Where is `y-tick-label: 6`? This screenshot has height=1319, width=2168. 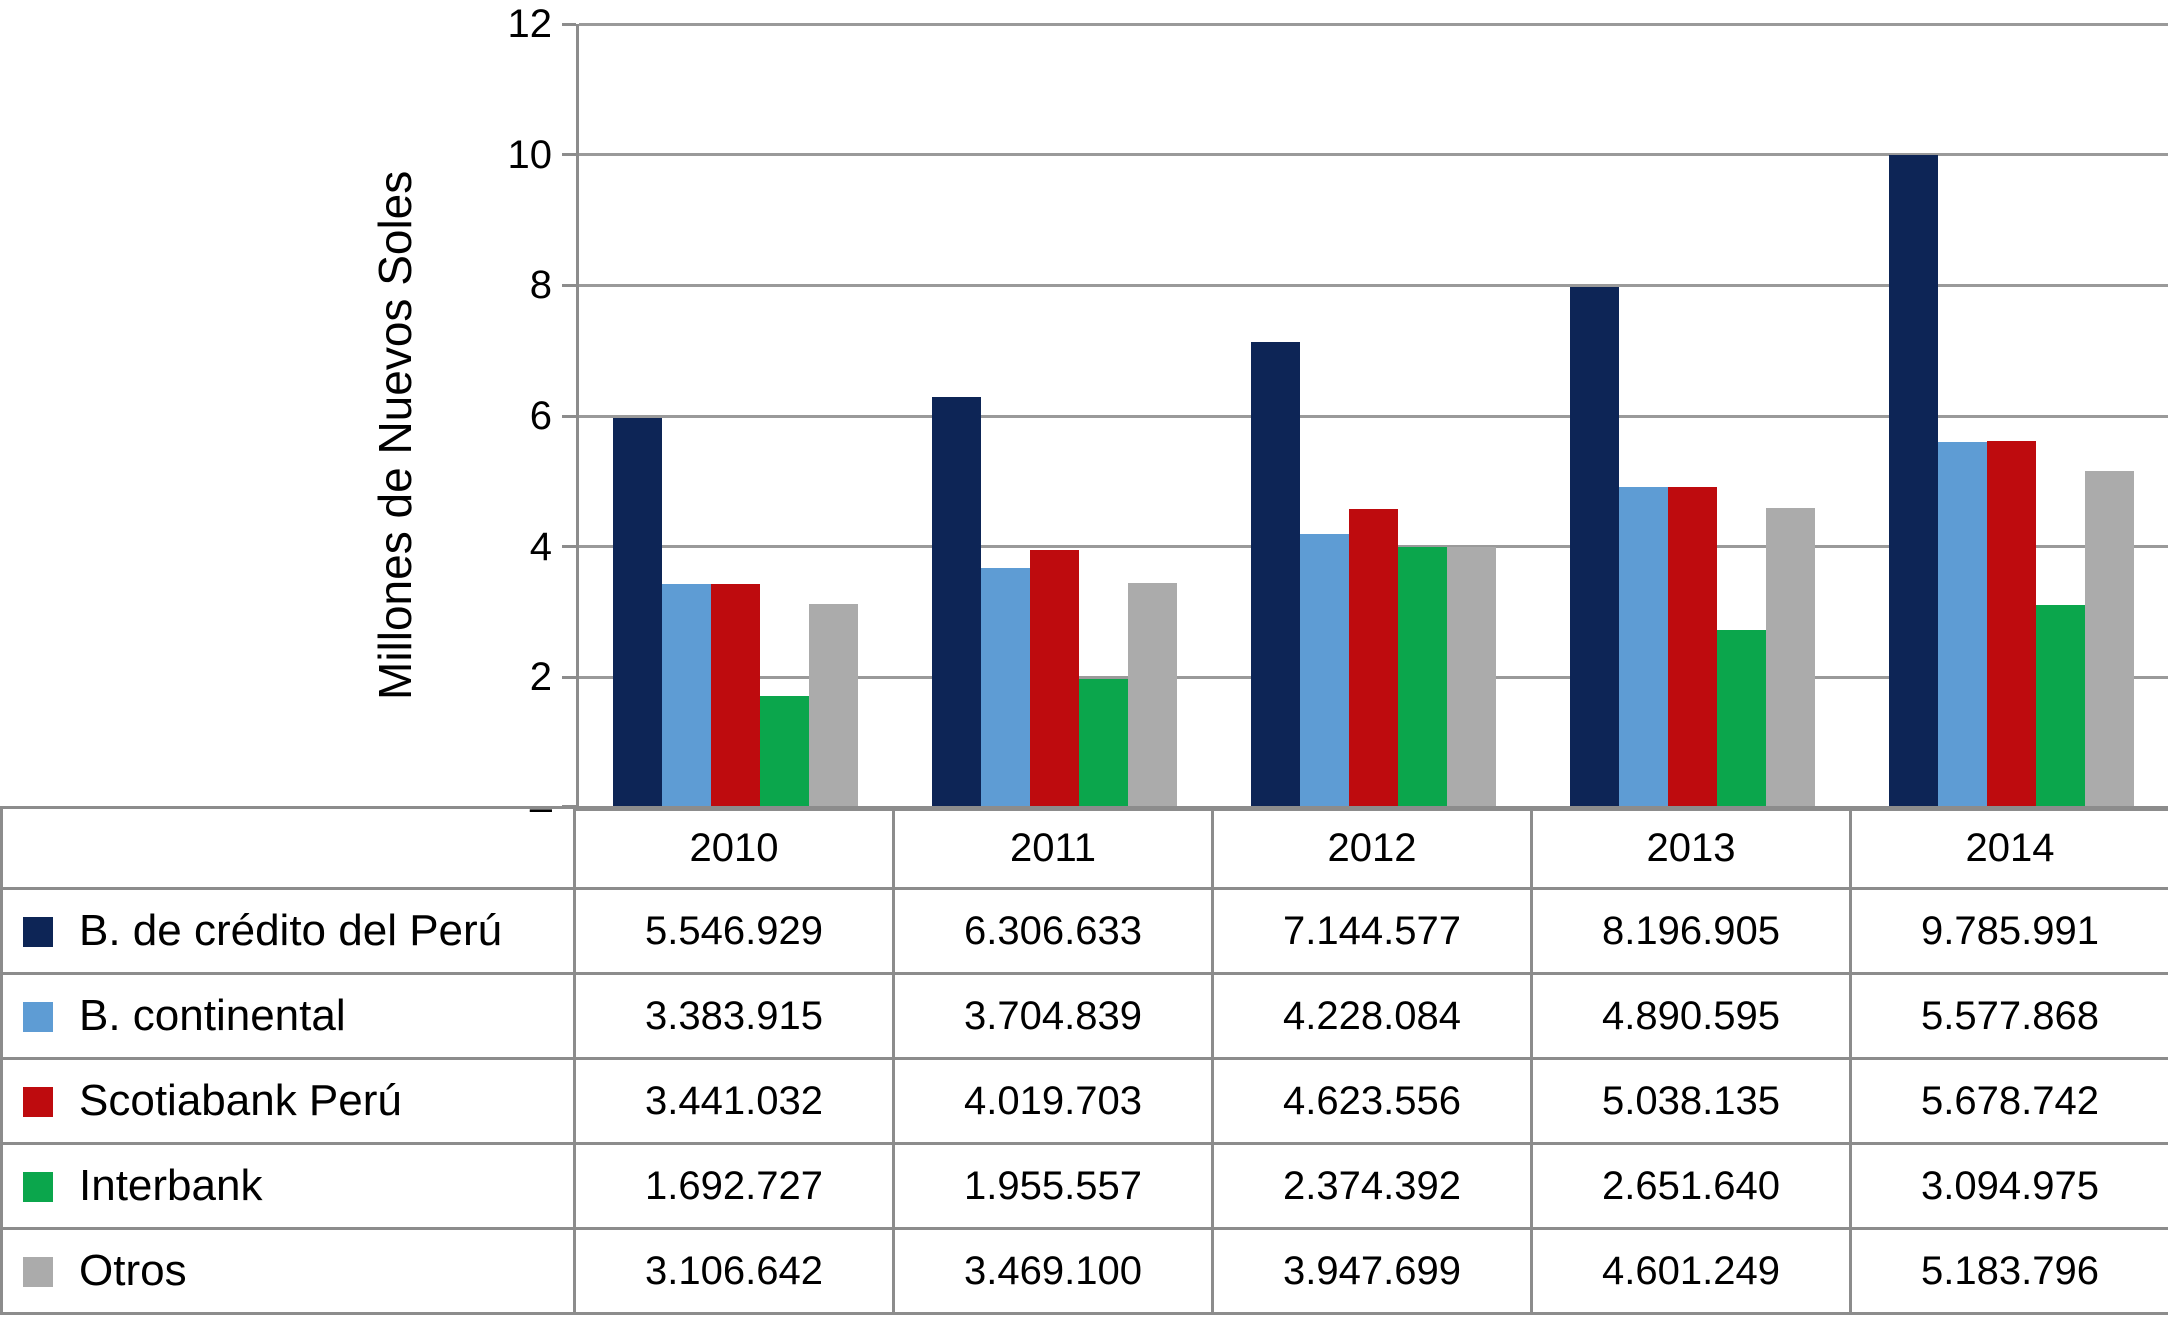
y-tick-label: 6 is located at coordinates (540, 416).